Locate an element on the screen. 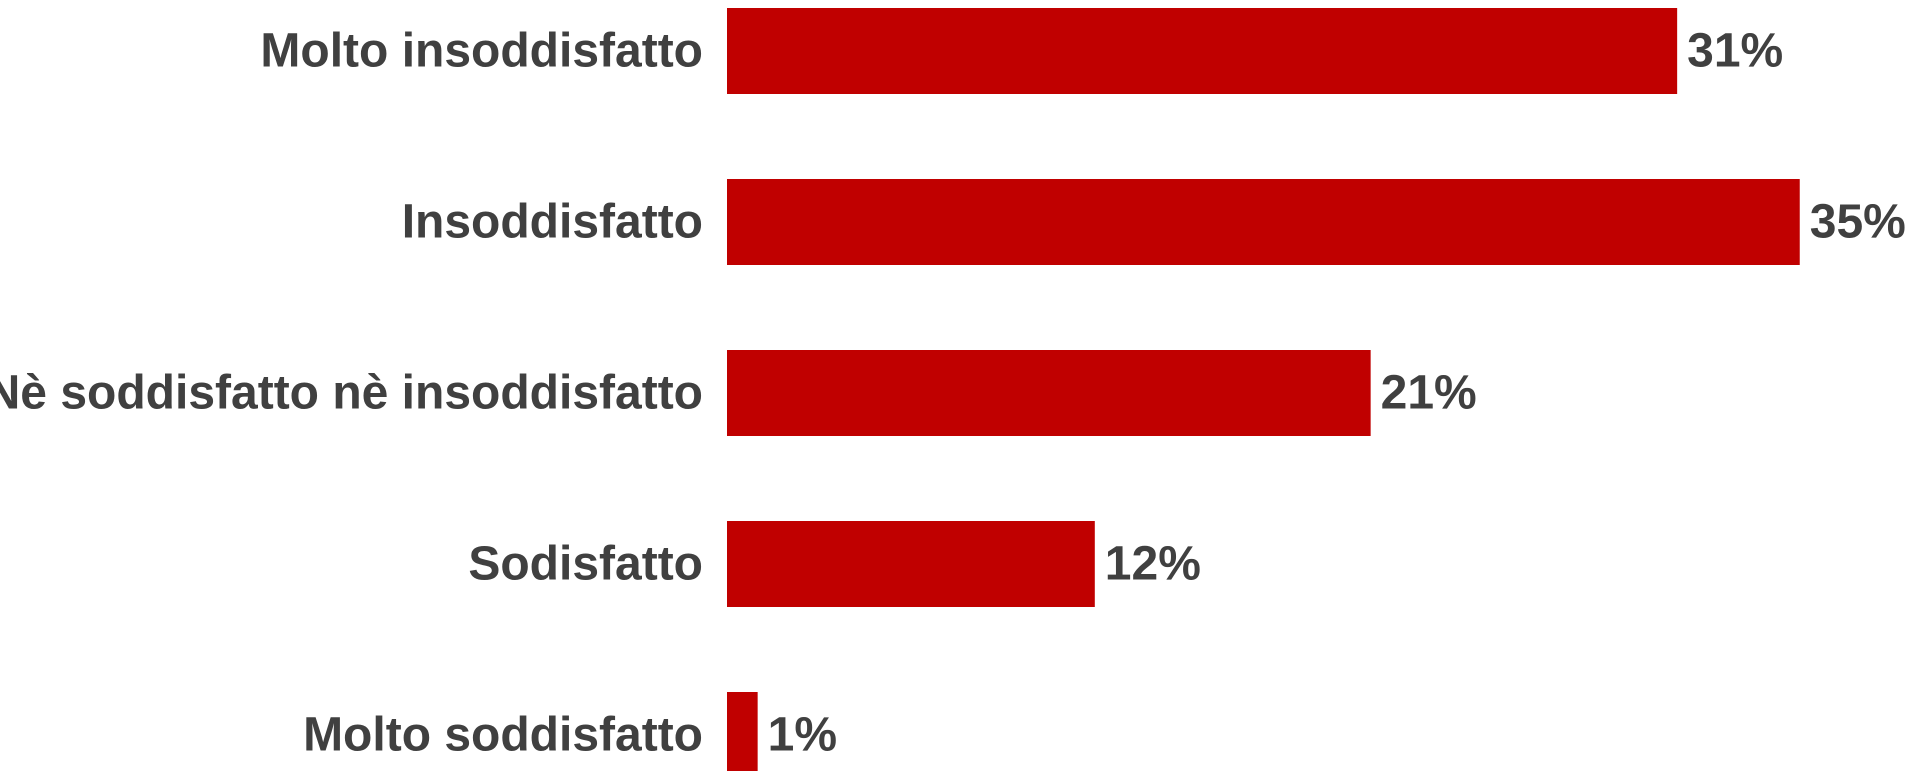  value-label: 12% is located at coordinates (1153, 564).